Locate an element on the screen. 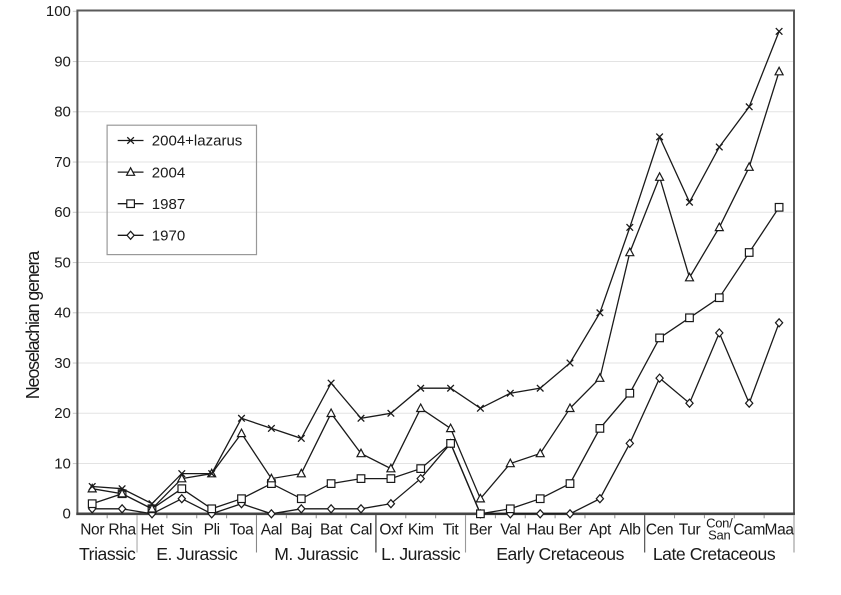  svg-text: Nor is located at coordinates (92, 530).